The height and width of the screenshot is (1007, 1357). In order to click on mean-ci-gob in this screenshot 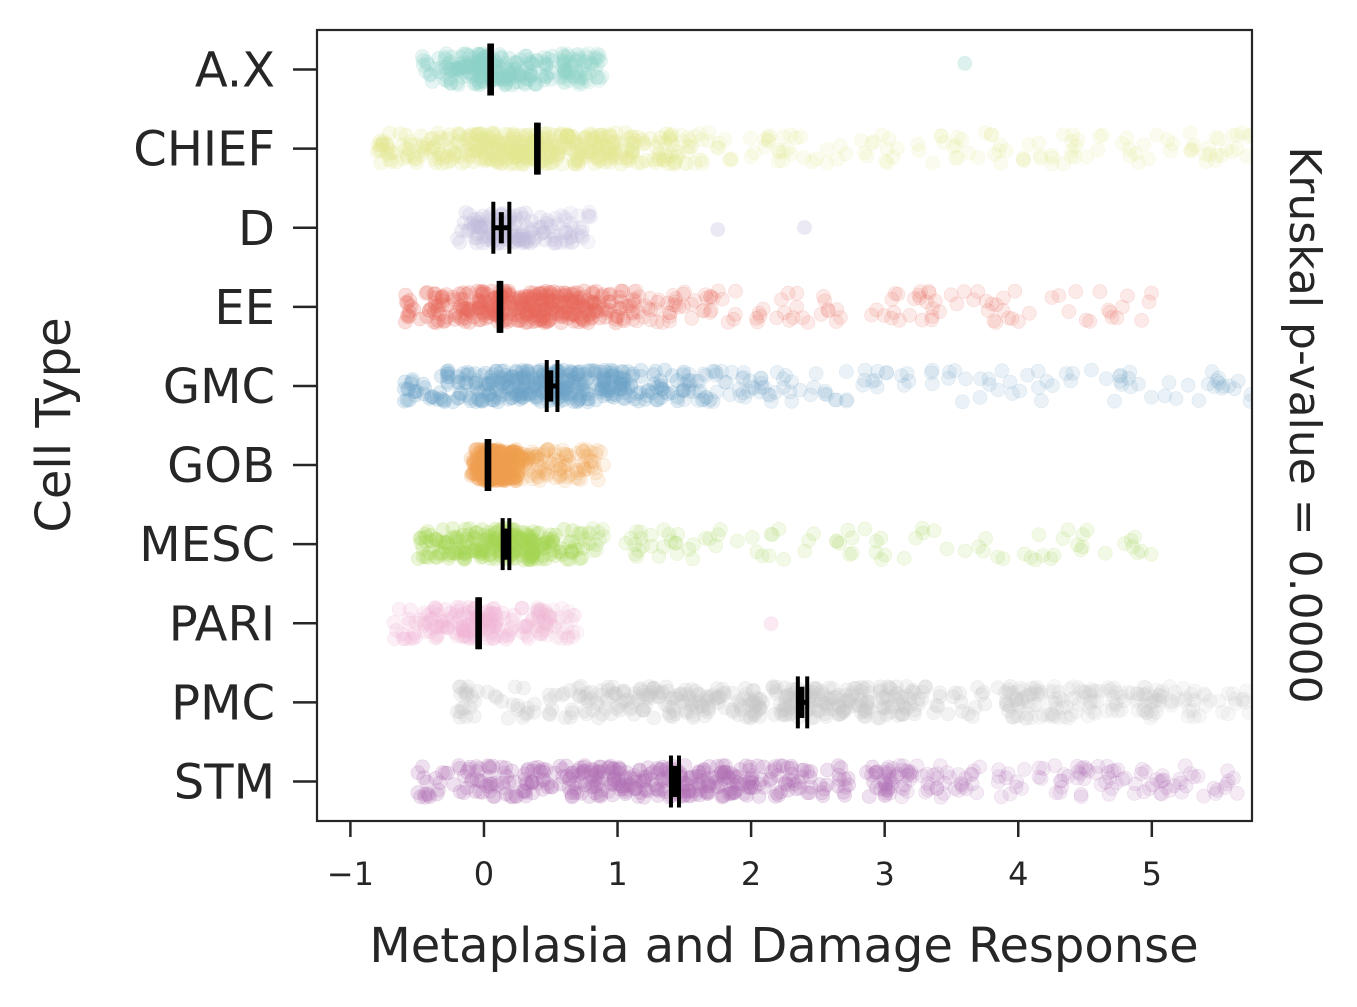, I will do `click(488, 465)`.